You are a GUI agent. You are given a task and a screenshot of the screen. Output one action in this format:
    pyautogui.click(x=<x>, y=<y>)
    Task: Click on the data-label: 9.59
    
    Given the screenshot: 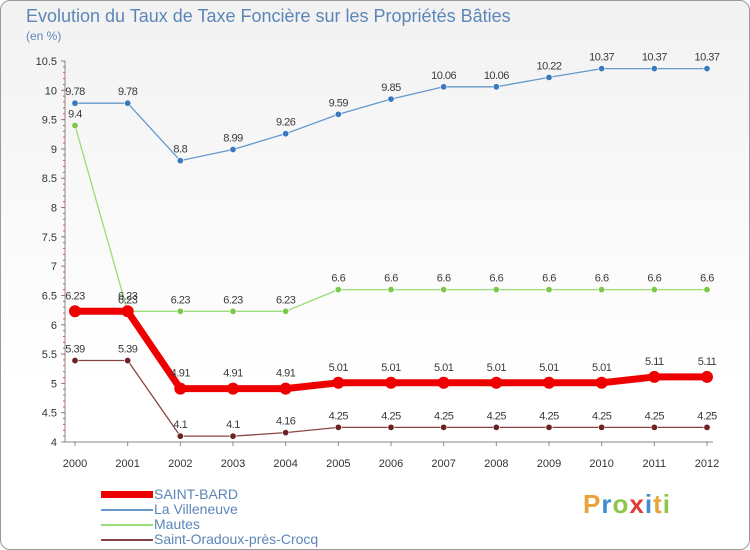 What is the action you would take?
    pyautogui.click(x=339, y=103)
    